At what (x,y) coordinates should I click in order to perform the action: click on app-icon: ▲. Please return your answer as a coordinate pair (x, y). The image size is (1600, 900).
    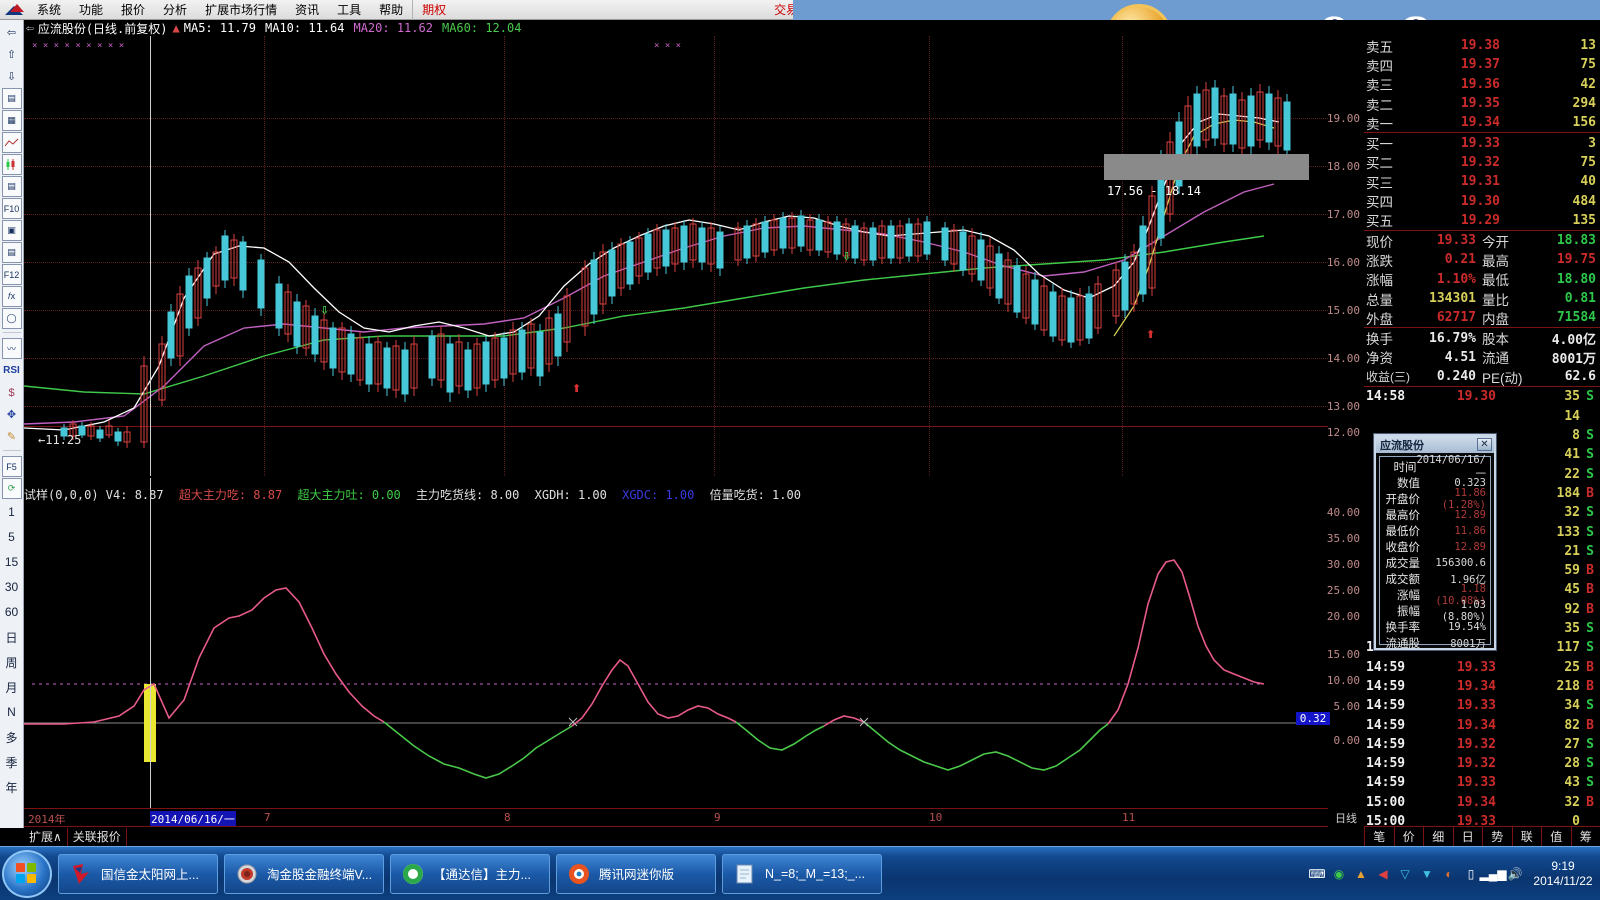
    Looking at the image, I should click on (1361, 873).